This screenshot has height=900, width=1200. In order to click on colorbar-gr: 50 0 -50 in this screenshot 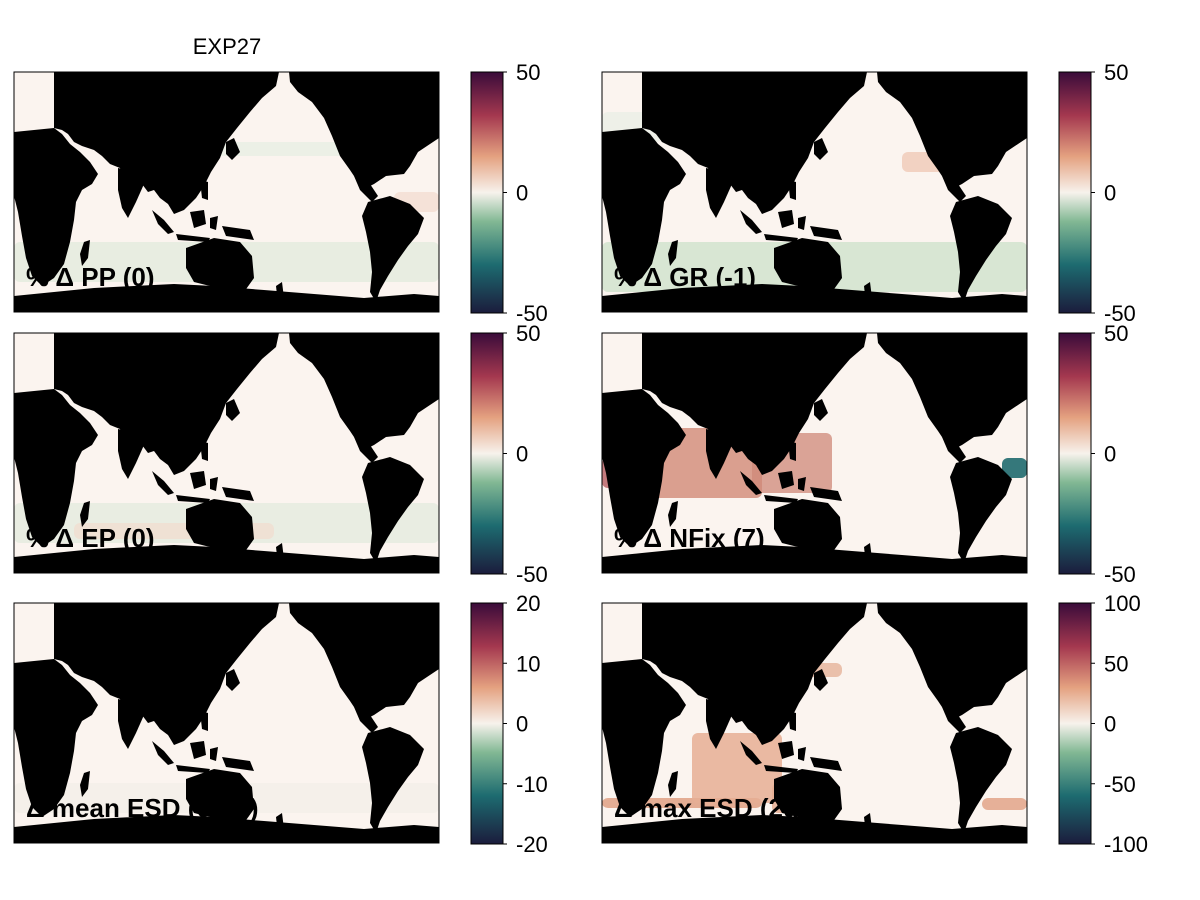, I will do `click(1097, 193)`.